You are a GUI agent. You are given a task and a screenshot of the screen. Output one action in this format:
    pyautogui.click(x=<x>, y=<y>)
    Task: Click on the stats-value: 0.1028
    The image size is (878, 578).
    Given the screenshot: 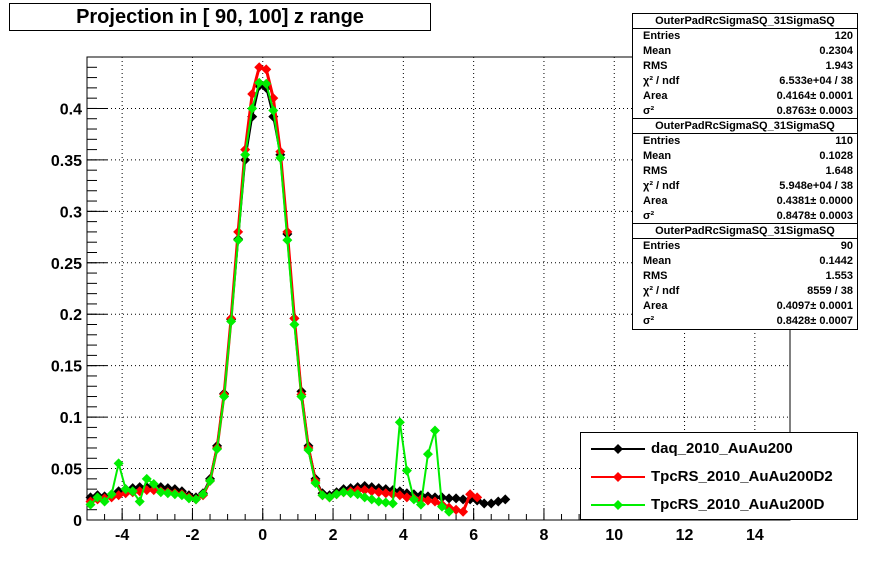 What is the action you would take?
    pyautogui.click(x=836, y=156)
    